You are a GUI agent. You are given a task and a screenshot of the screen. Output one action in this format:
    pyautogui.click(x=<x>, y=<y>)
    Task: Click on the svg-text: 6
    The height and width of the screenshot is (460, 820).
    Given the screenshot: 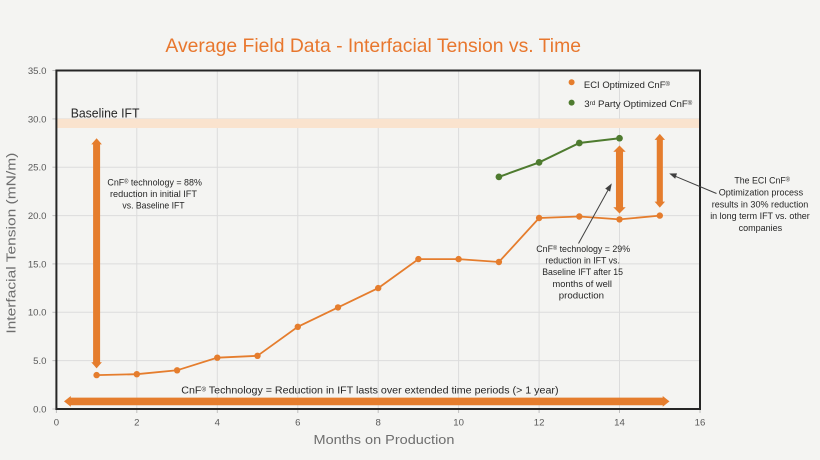 What is the action you would take?
    pyautogui.click(x=297, y=423)
    